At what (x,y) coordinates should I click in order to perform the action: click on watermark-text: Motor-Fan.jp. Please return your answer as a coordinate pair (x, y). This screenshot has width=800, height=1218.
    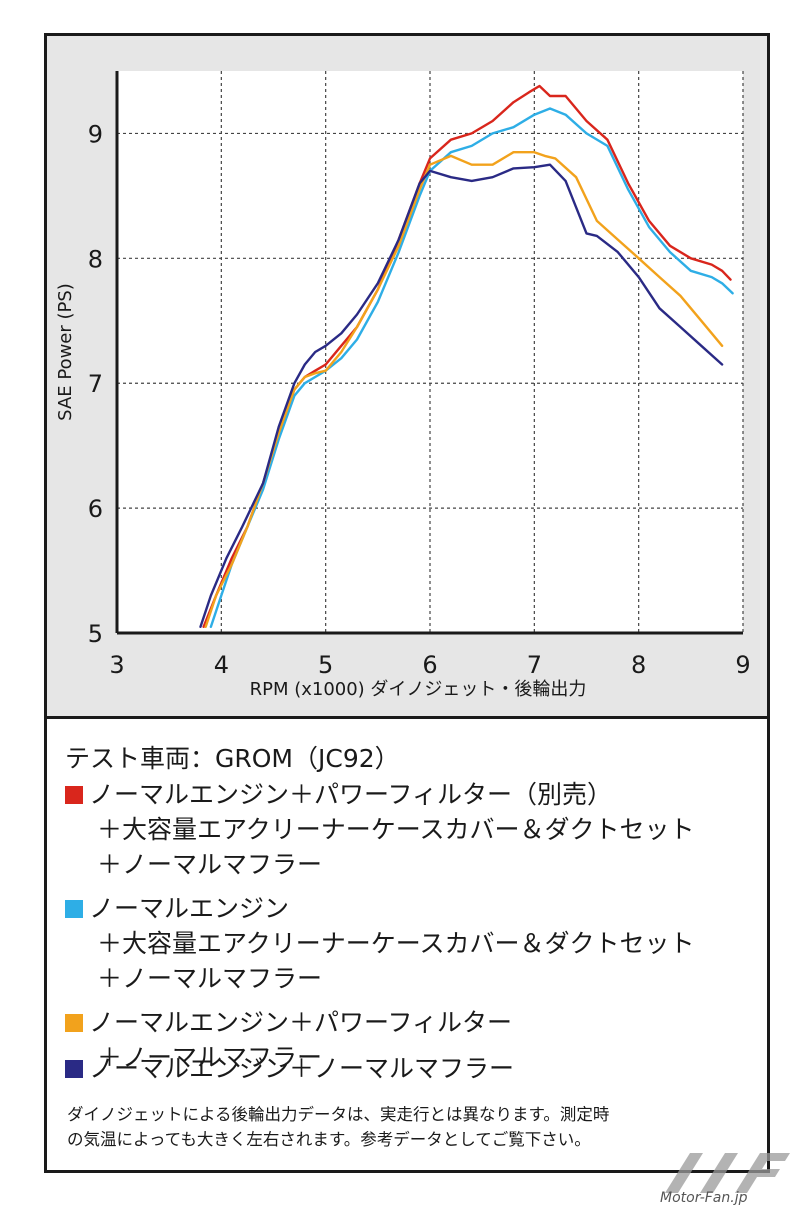
    Looking at the image, I should click on (704, 1198).